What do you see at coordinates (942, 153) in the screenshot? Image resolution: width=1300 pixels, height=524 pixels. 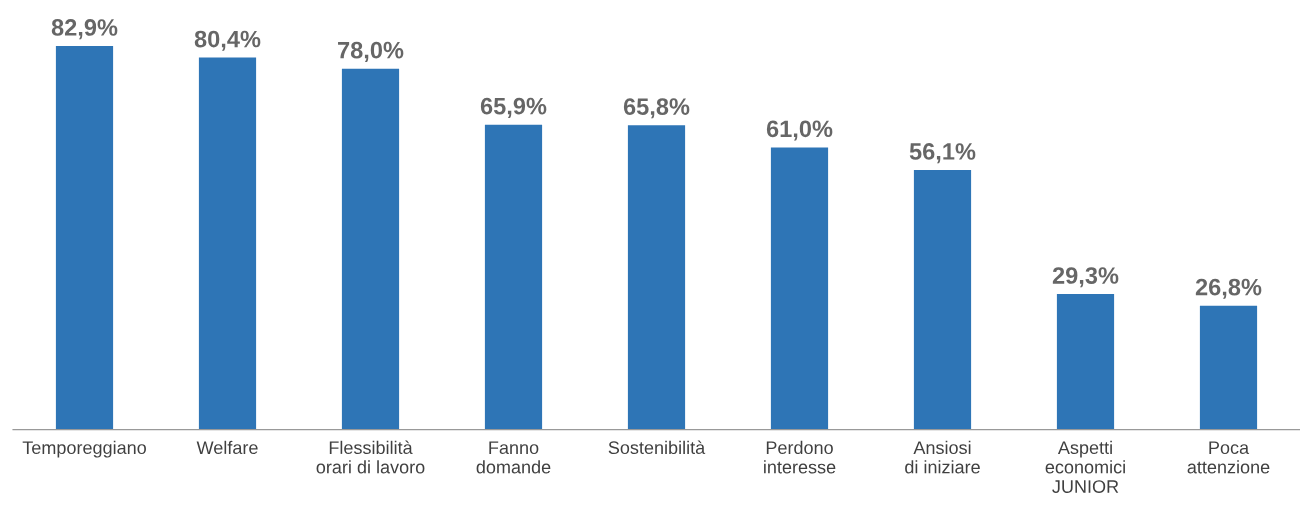 I see `data-label: 56,1%` at bounding box center [942, 153].